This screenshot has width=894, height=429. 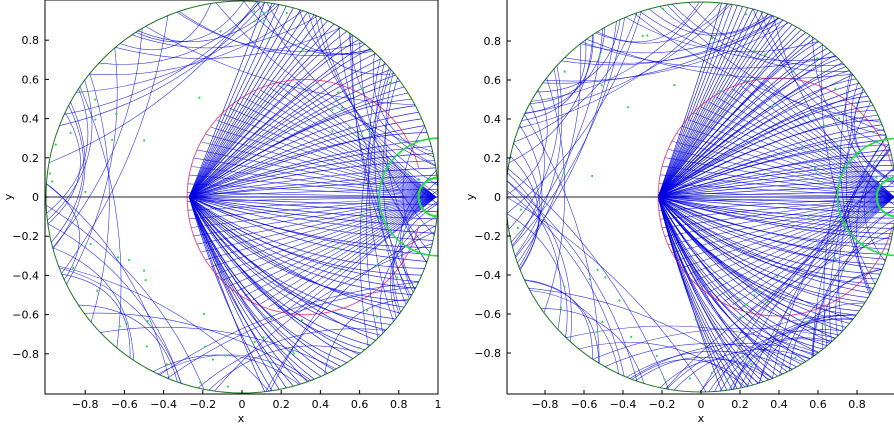 I want to click on convergence-fan, so click(x=776, y=197).